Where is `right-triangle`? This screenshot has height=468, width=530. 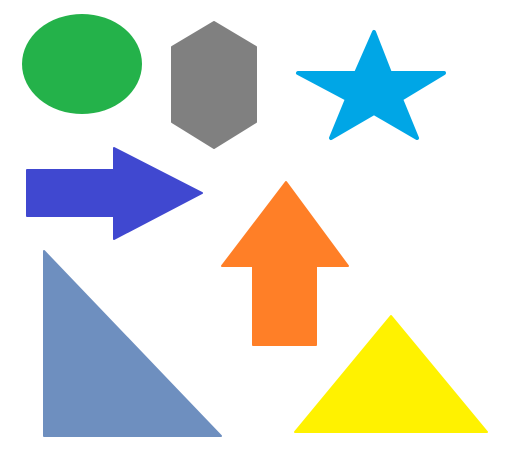
right-triangle is located at coordinates (132, 343).